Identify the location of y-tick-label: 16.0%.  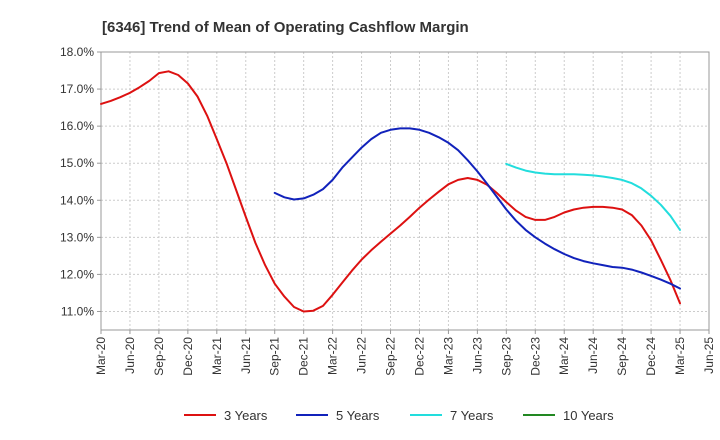
(77, 126).